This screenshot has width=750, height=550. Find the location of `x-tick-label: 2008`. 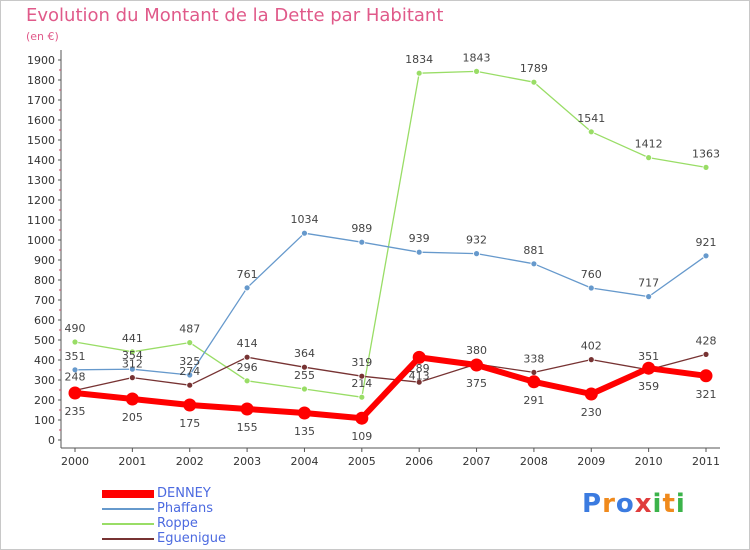

x-tick-label: 2008 is located at coordinates (534, 461).